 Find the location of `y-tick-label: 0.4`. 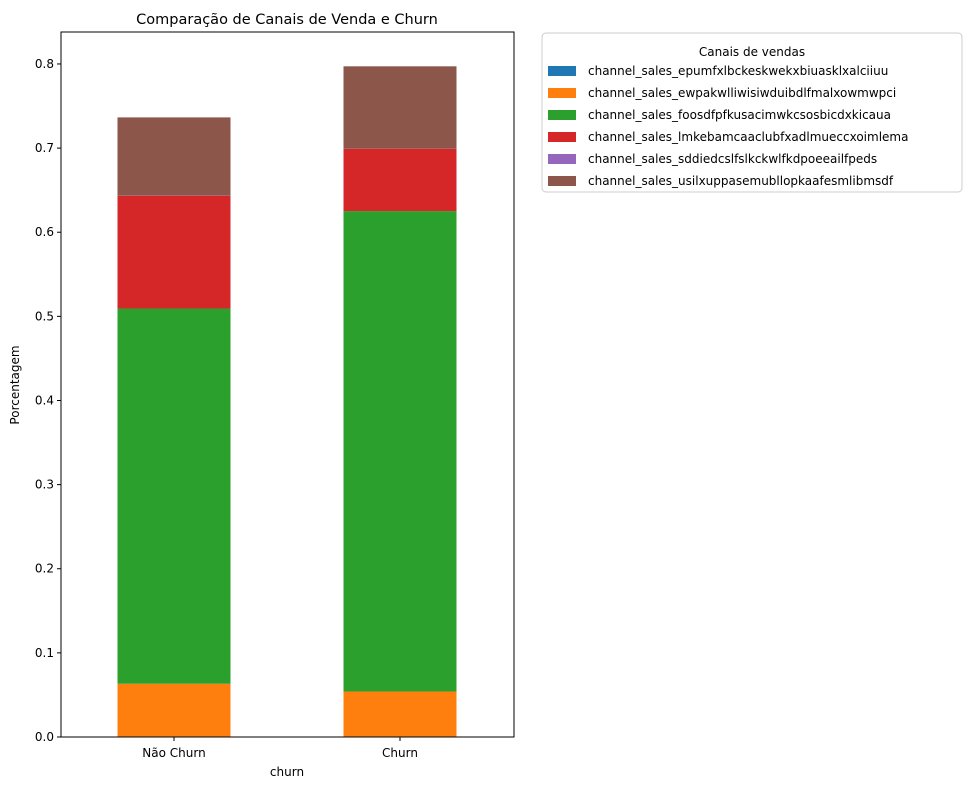

y-tick-label: 0.4 is located at coordinates (44, 400).